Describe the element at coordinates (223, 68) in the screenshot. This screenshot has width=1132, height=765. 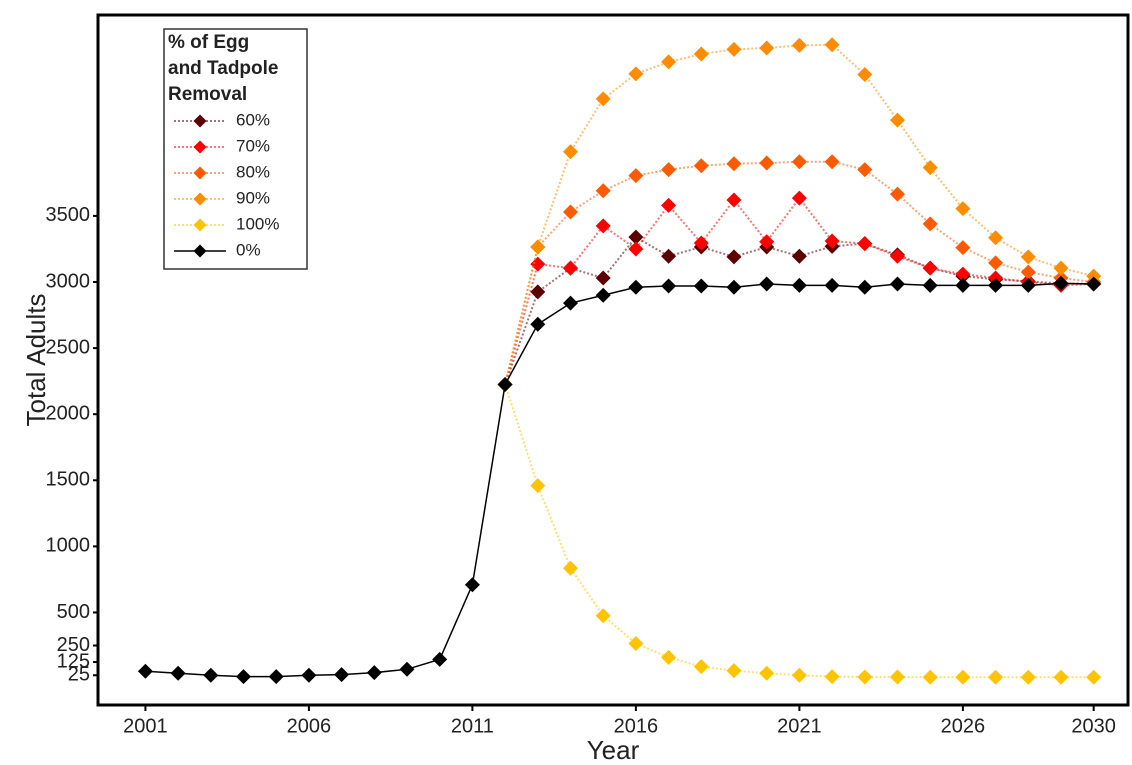
I see `legend-title: and Tadpole` at that location.